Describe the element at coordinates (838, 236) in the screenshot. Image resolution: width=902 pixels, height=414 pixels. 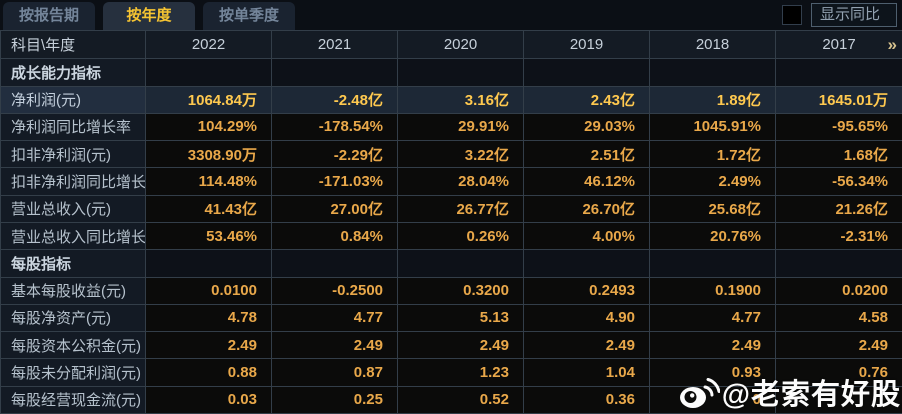
I see `cell-value: -2.31%` at that location.